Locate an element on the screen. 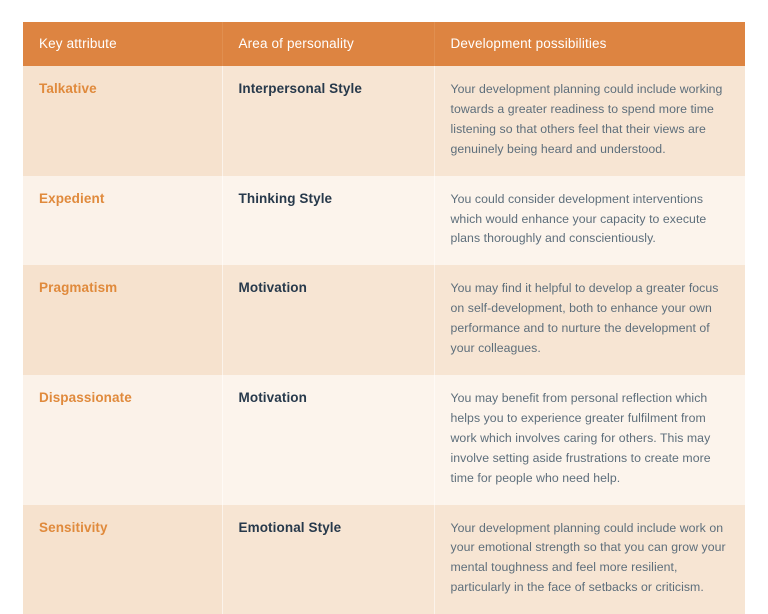 Image resolution: width=768 pixels, height=614 pixels. cell-area-of-personality: Interpersonal Style is located at coordinates (328, 121).